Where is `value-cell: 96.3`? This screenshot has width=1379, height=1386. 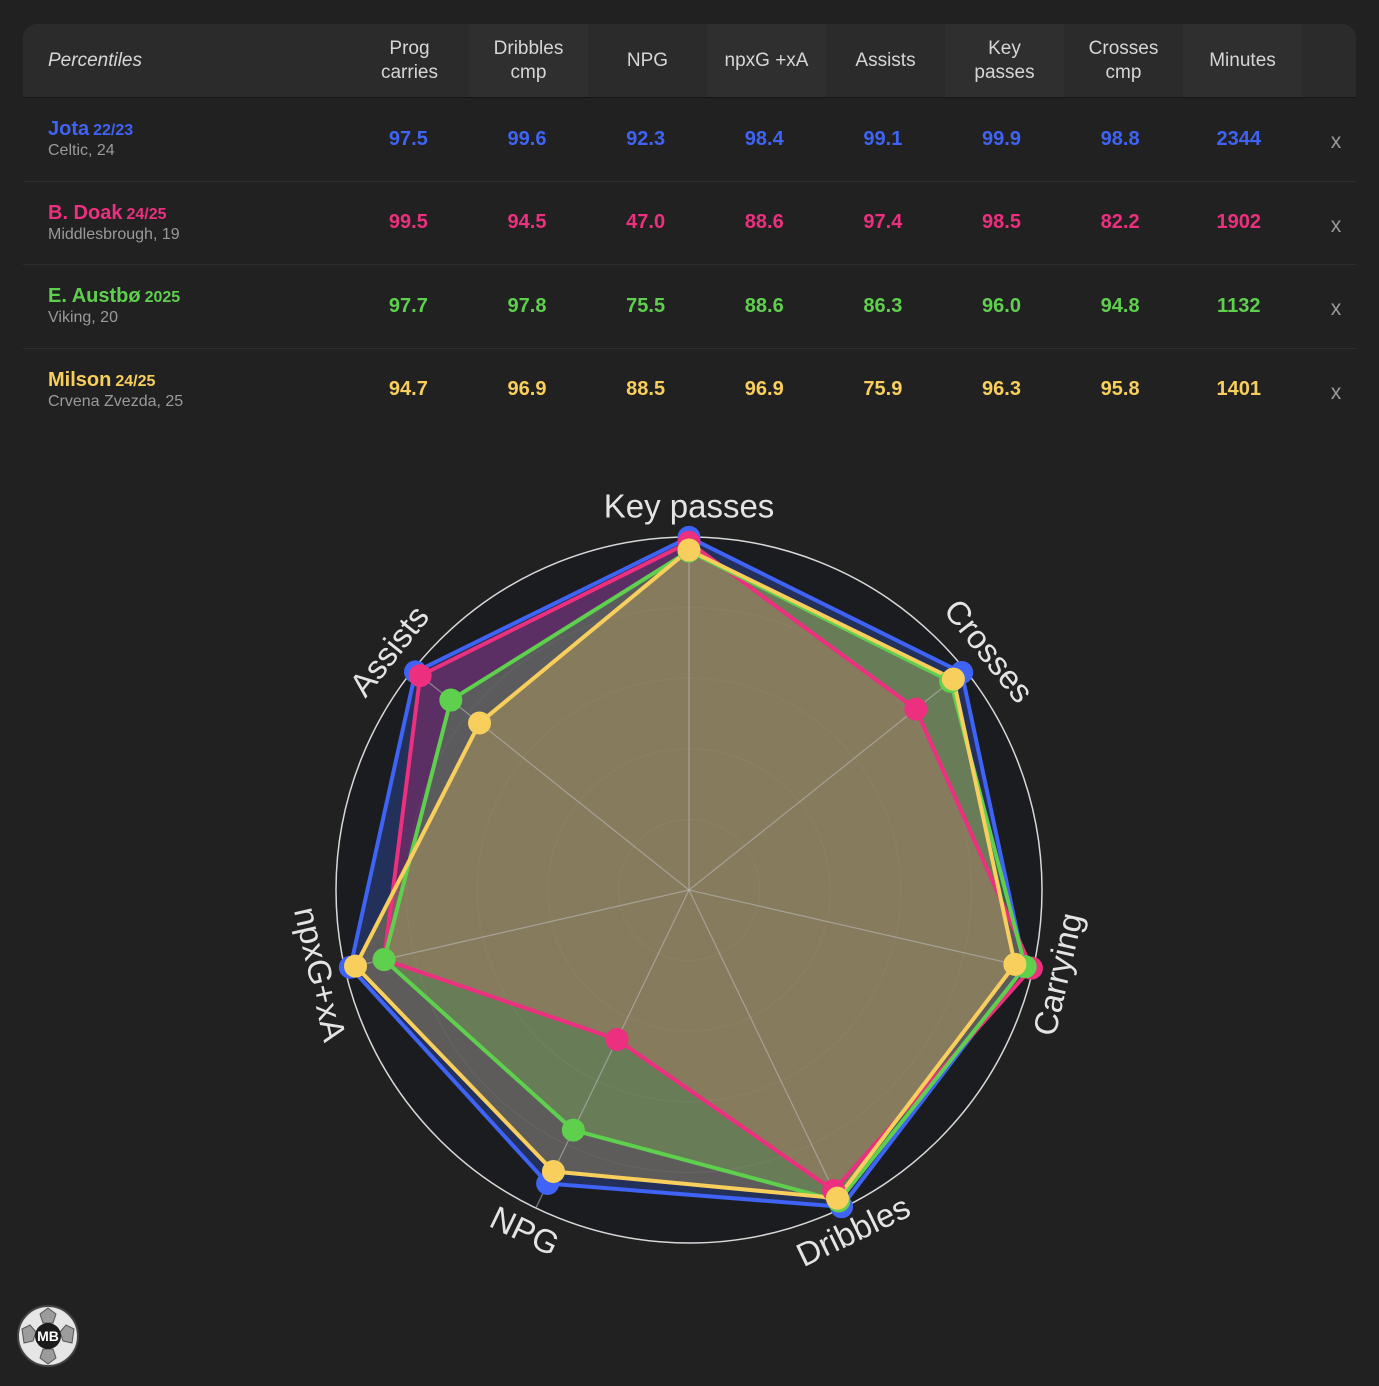
value-cell: 96.3 is located at coordinates (1001, 389).